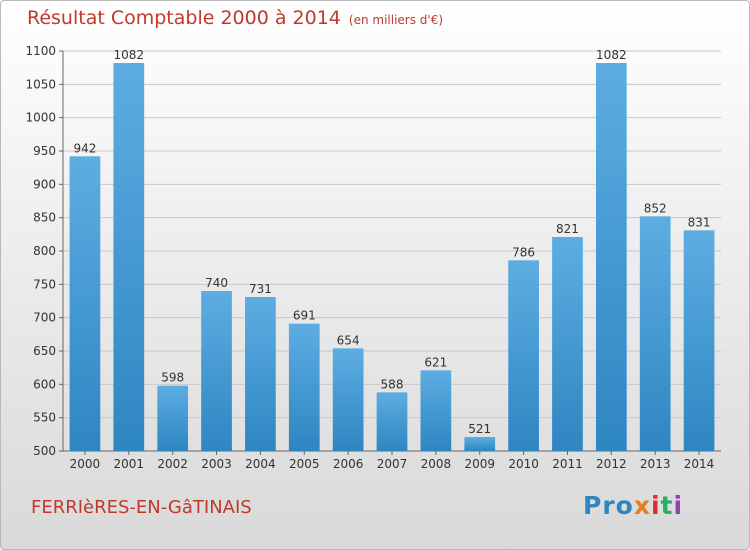 This screenshot has width=750, height=550. Describe the element at coordinates (216, 283) in the screenshot. I see `bar-value-label: 740` at that location.